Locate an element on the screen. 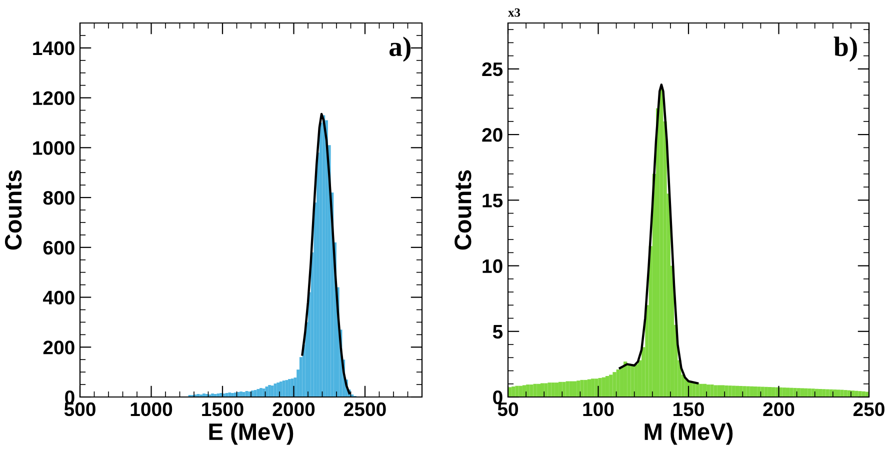 The width and height of the screenshot is (888, 453). x-tick-label: 150 is located at coordinates (689, 409).